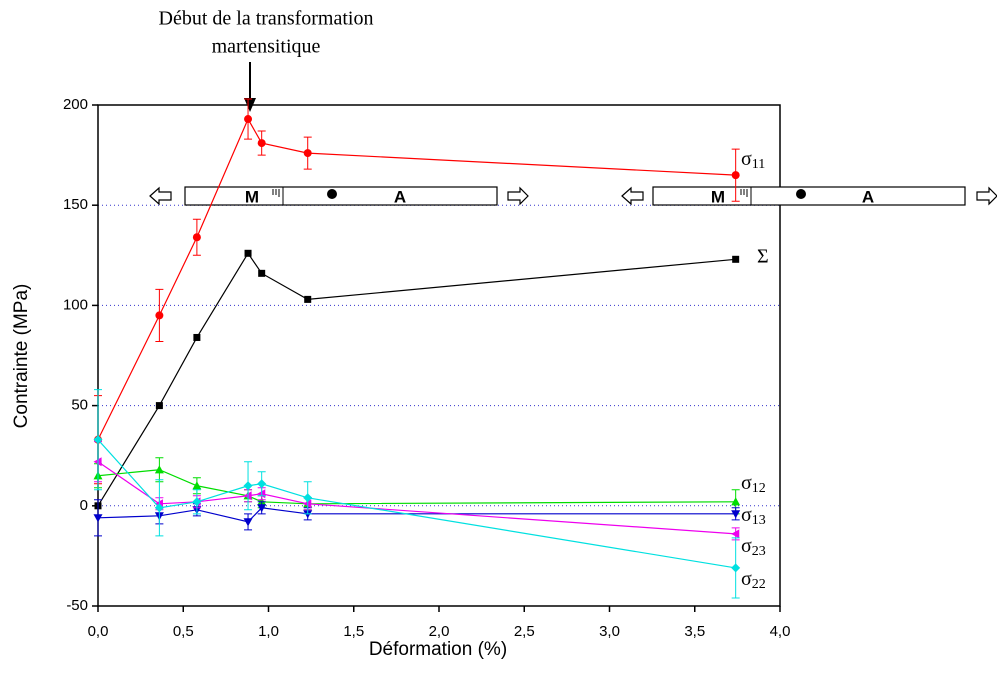  Describe the element at coordinates (353, 631) in the screenshot. I see `x-tick-label: 1,5` at that location.